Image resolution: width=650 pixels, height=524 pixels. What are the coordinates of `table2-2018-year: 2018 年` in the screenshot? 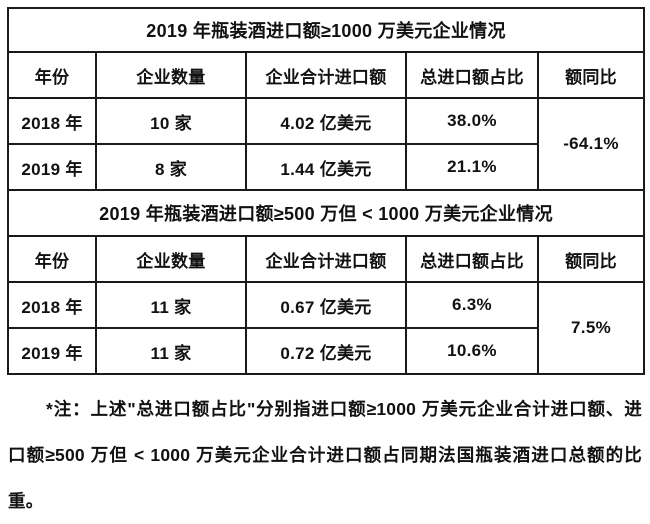 It's located at (52, 305).